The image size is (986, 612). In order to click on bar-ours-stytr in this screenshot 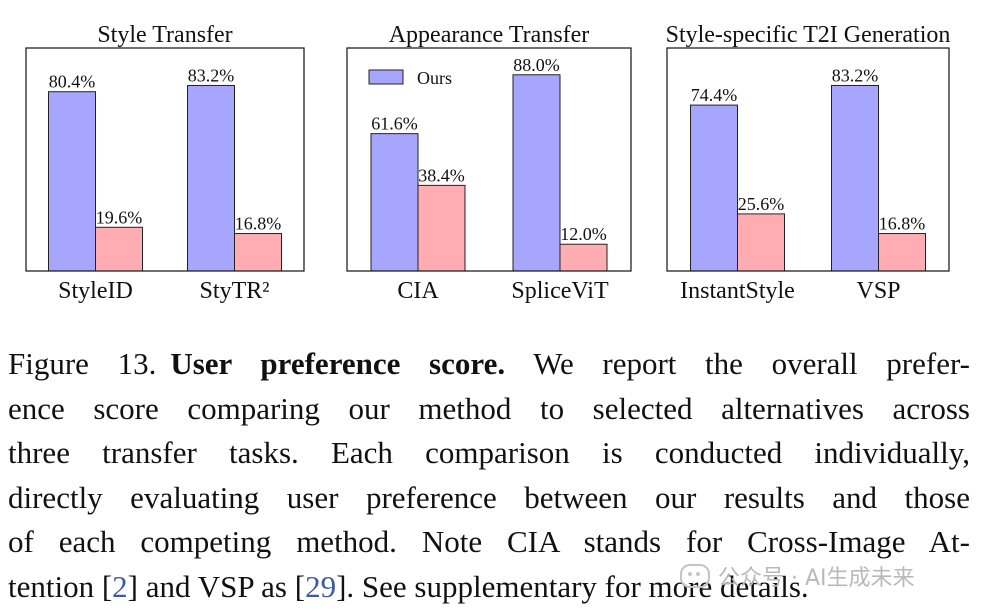, I will do `click(211, 178)`.